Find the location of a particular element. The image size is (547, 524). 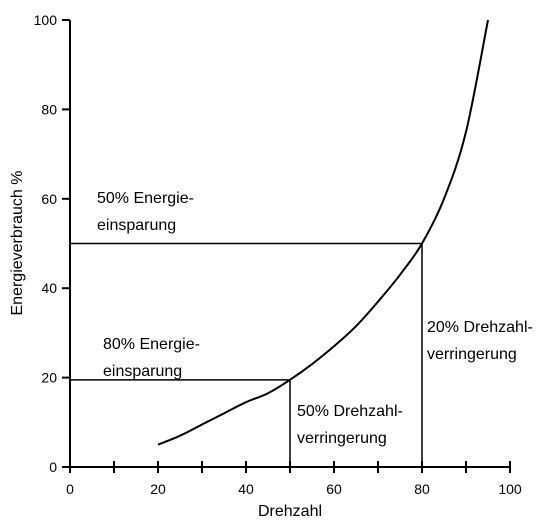

annotation-50-drehzahl-line2: verringerung is located at coordinates (342, 438).